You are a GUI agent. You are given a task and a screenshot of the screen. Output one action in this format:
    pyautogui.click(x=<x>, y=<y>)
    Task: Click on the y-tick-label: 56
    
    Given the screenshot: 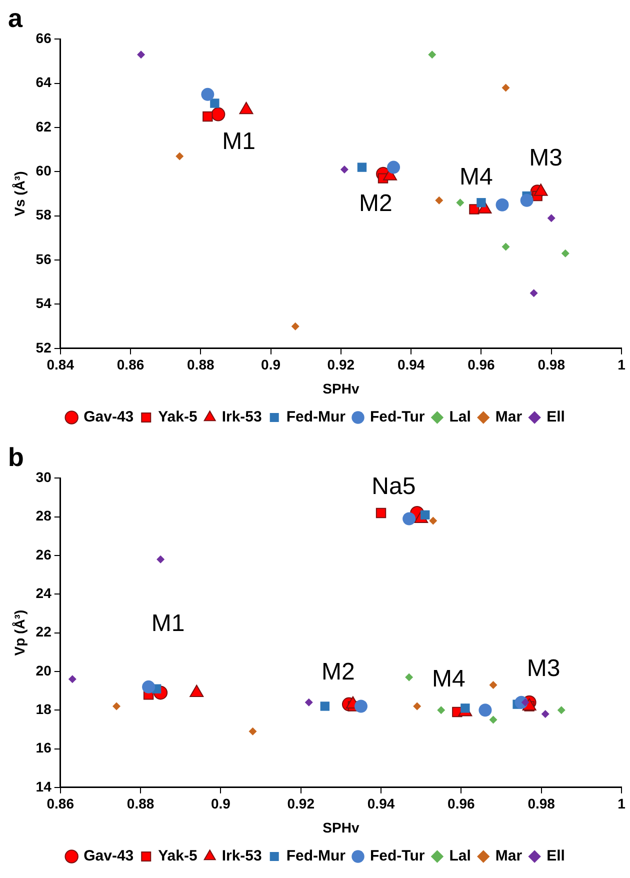 What is the action you would take?
    pyautogui.click(x=44, y=258)
    